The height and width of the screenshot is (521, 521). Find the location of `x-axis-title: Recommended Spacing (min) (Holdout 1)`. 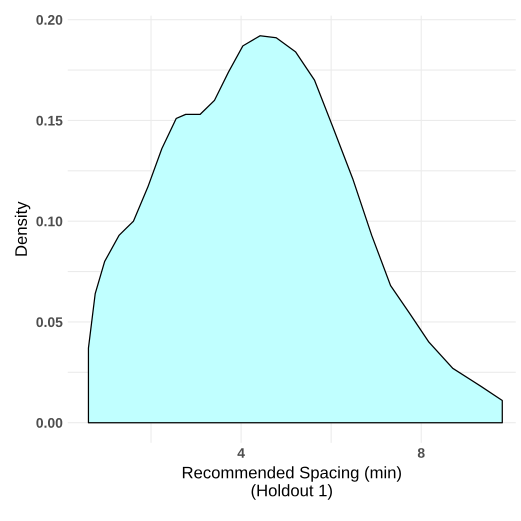

x-axis-title: Recommended Spacing (min) (Holdout 1) is located at coordinates (291, 483).